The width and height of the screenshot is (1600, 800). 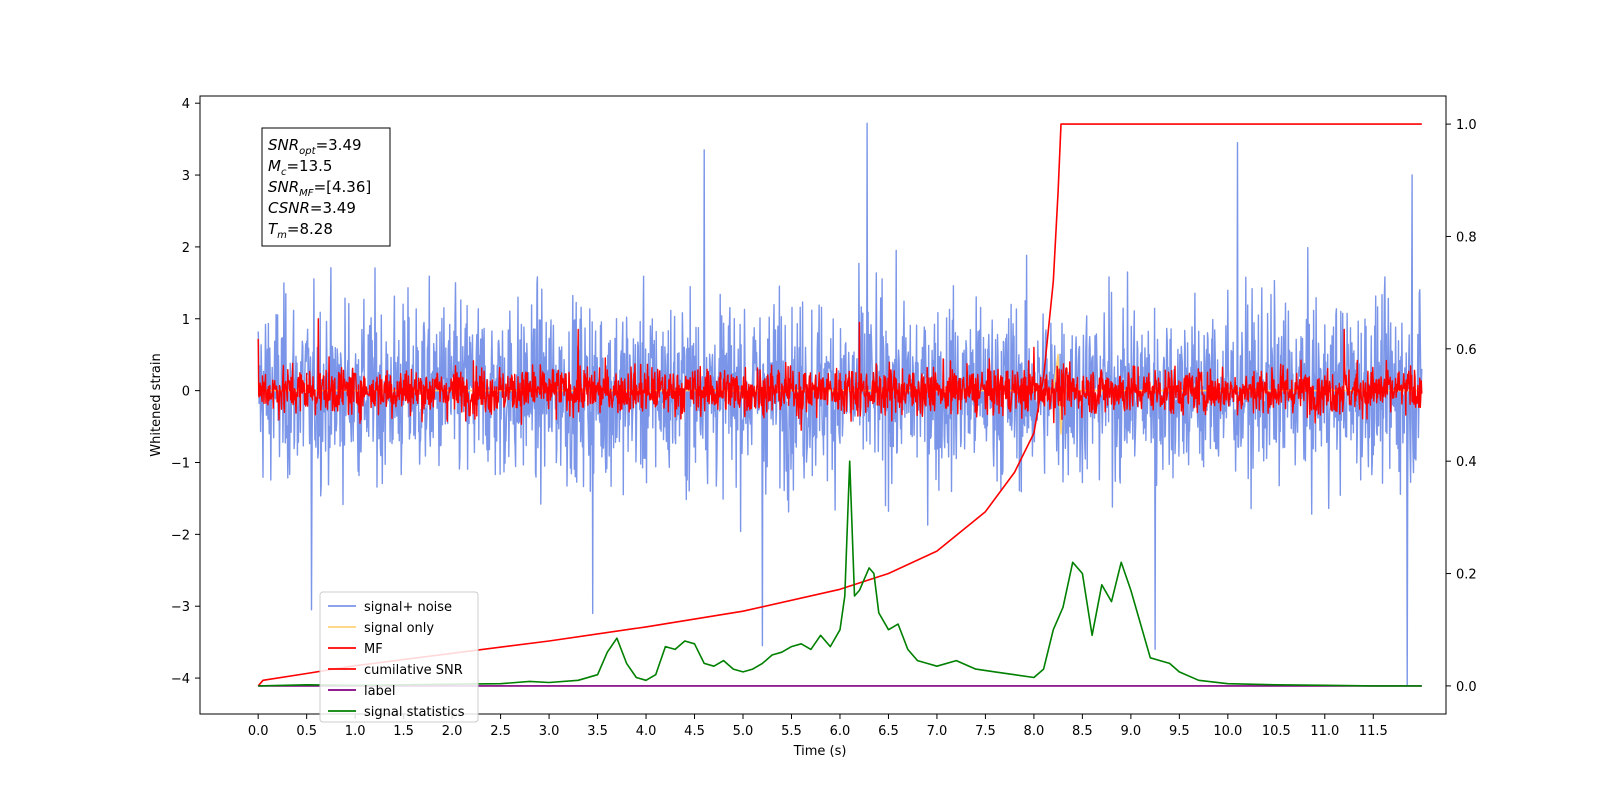 I want to click on legend-label-mf: MF, so click(x=373, y=649).